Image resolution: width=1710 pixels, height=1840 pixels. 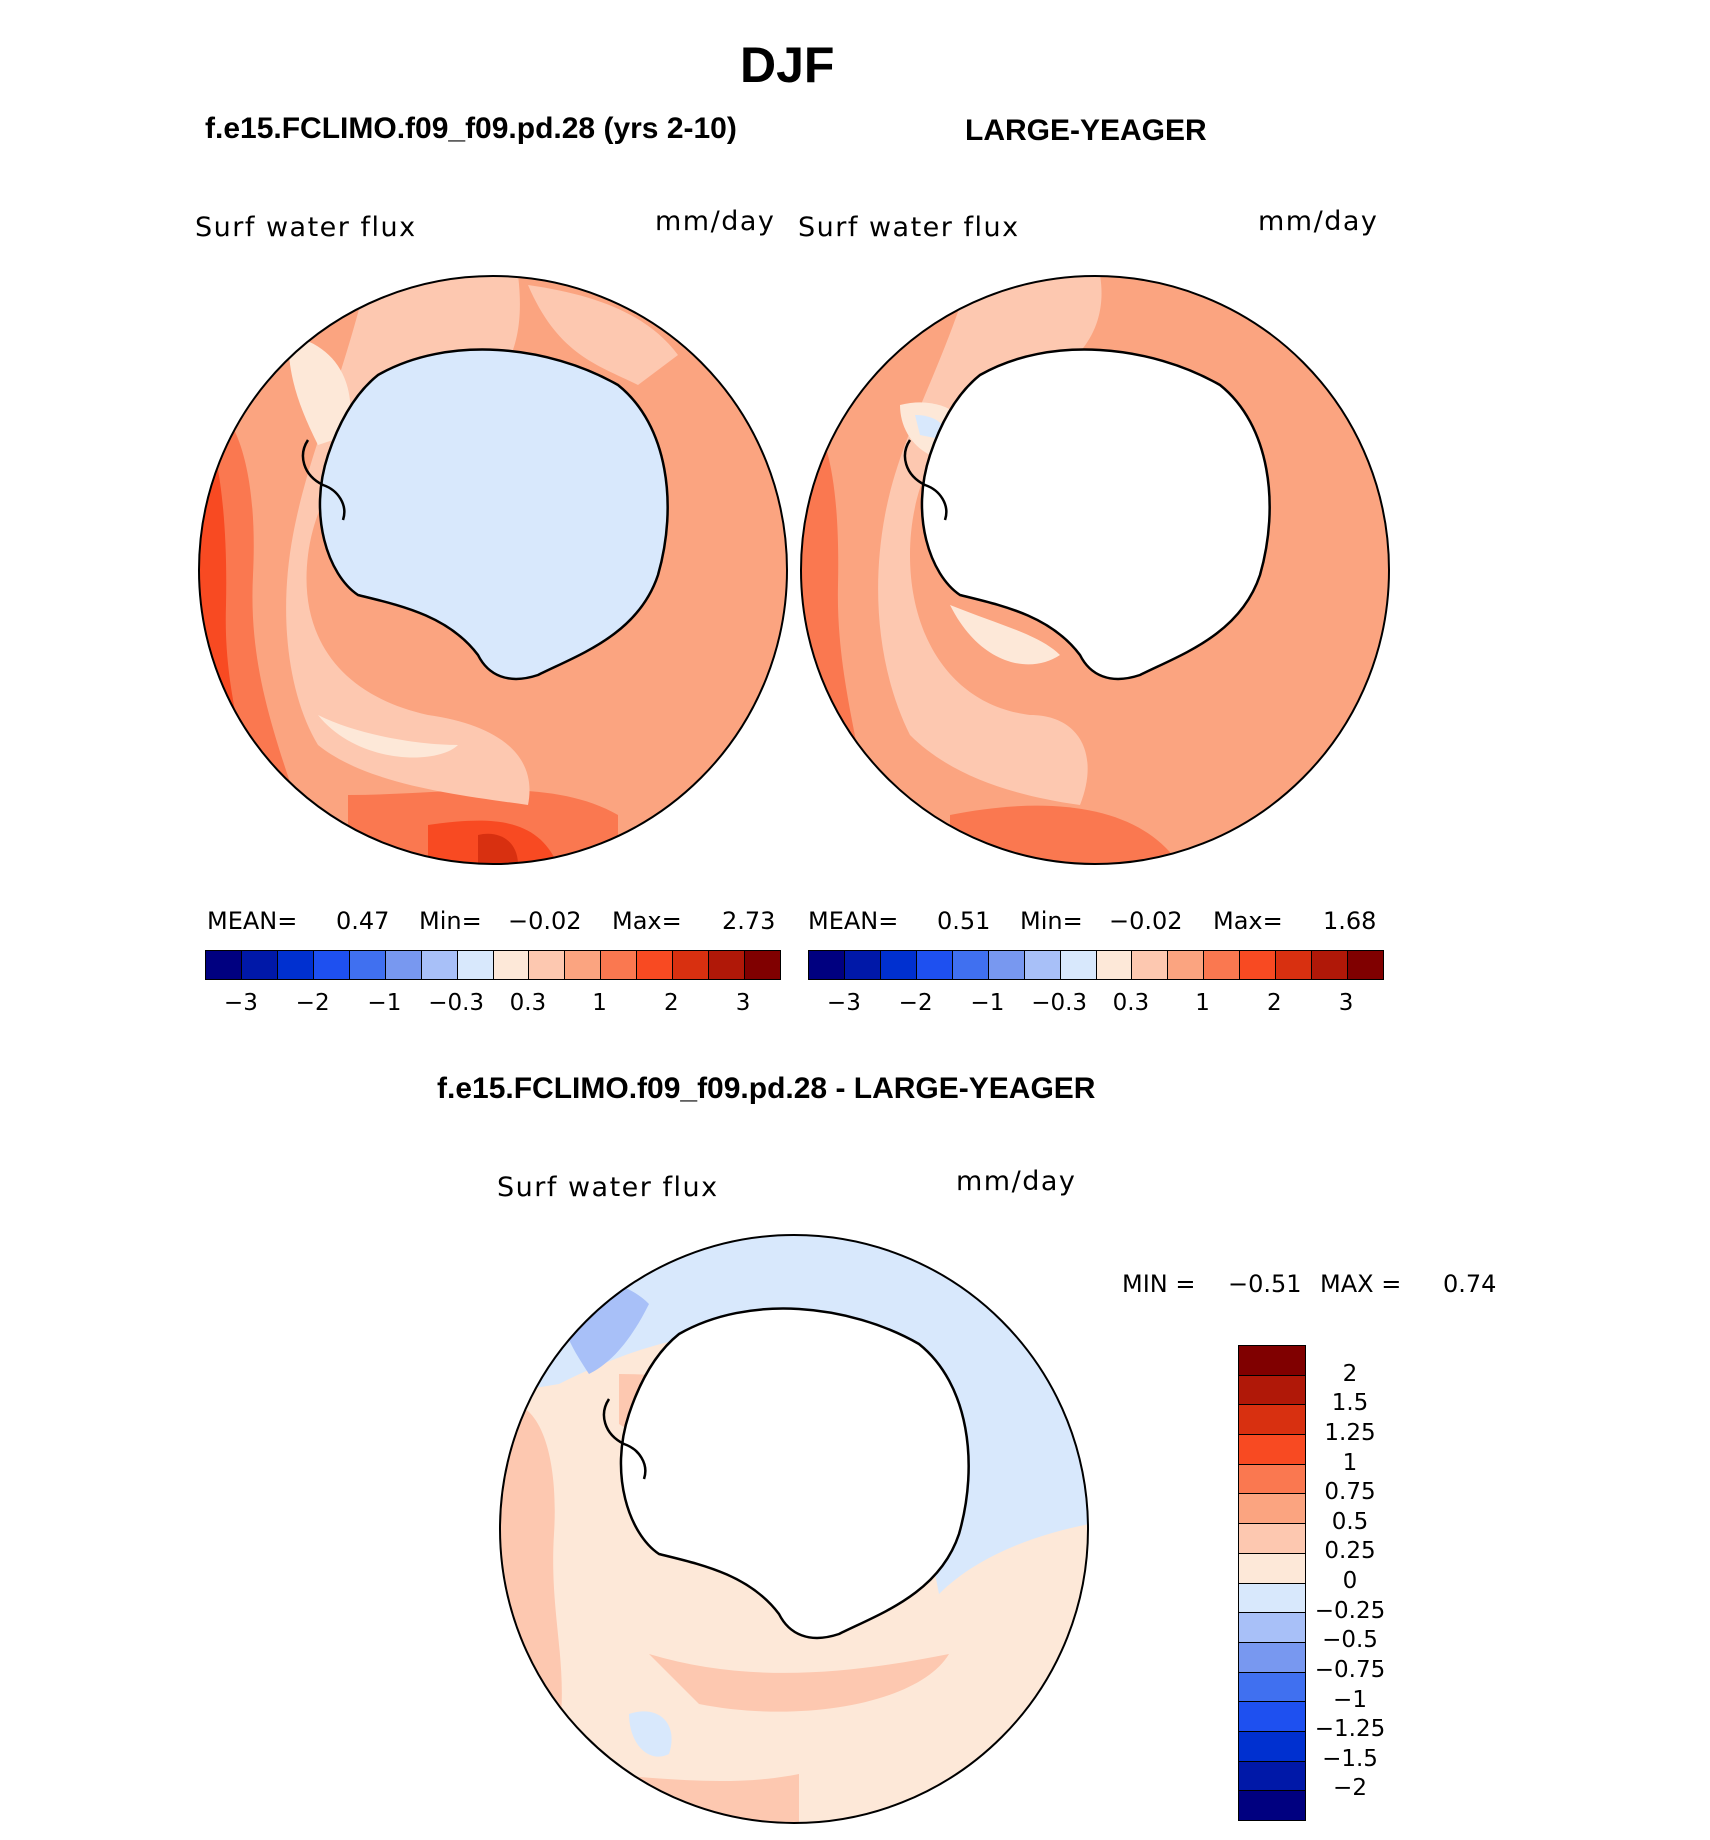 I want to click on right-mean-value: 0.51, so click(x=964, y=921).